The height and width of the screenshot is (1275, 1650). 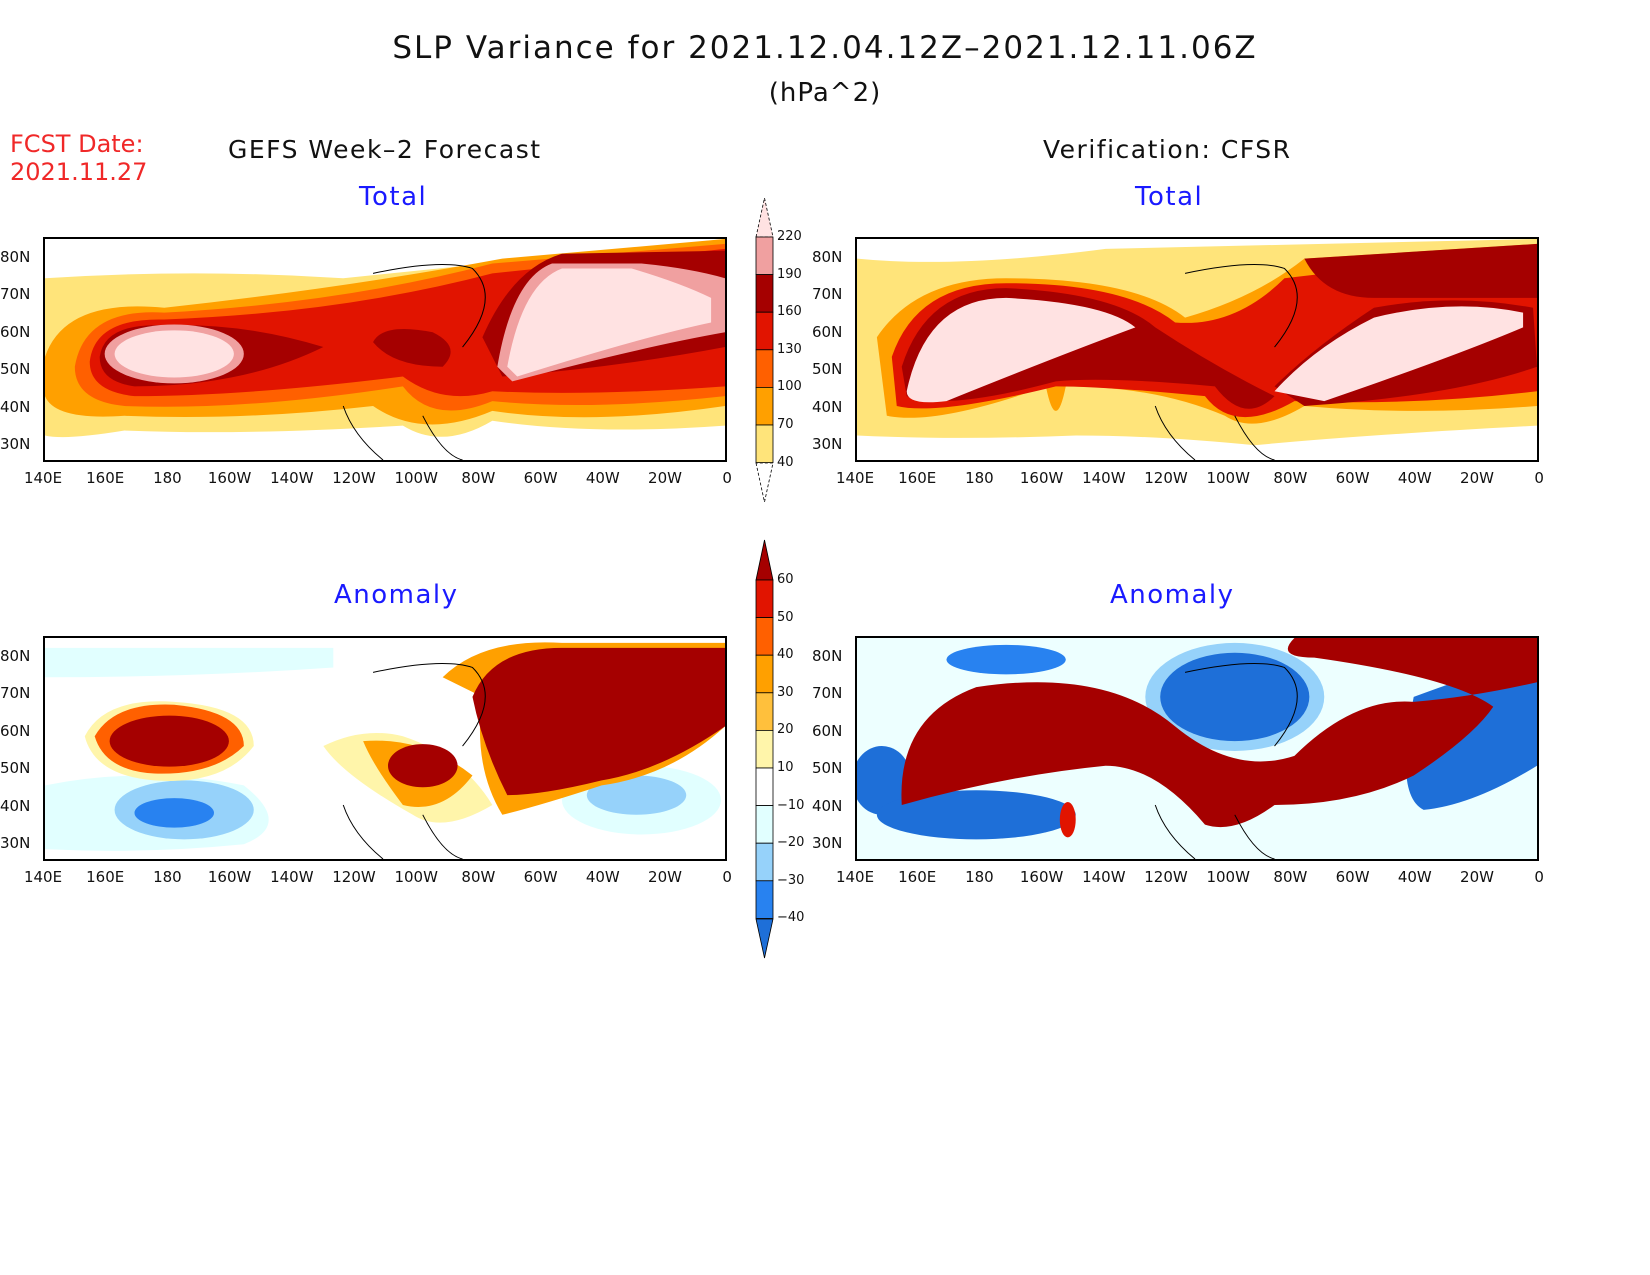 I want to click on map-forecast-total, so click(x=385, y=349).